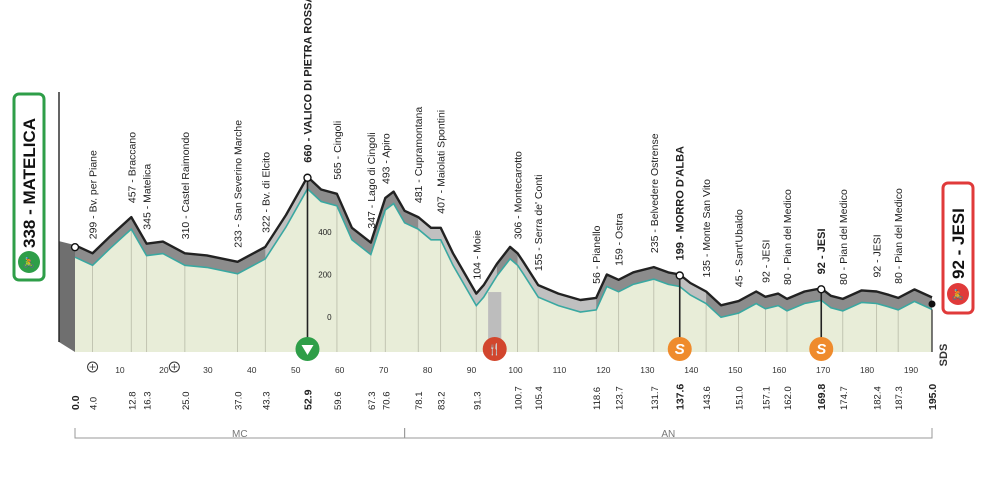 The height and width of the screenshot is (477, 989). What do you see at coordinates (325, 275) in the screenshot?
I see `y-tick-label: 200` at bounding box center [325, 275].